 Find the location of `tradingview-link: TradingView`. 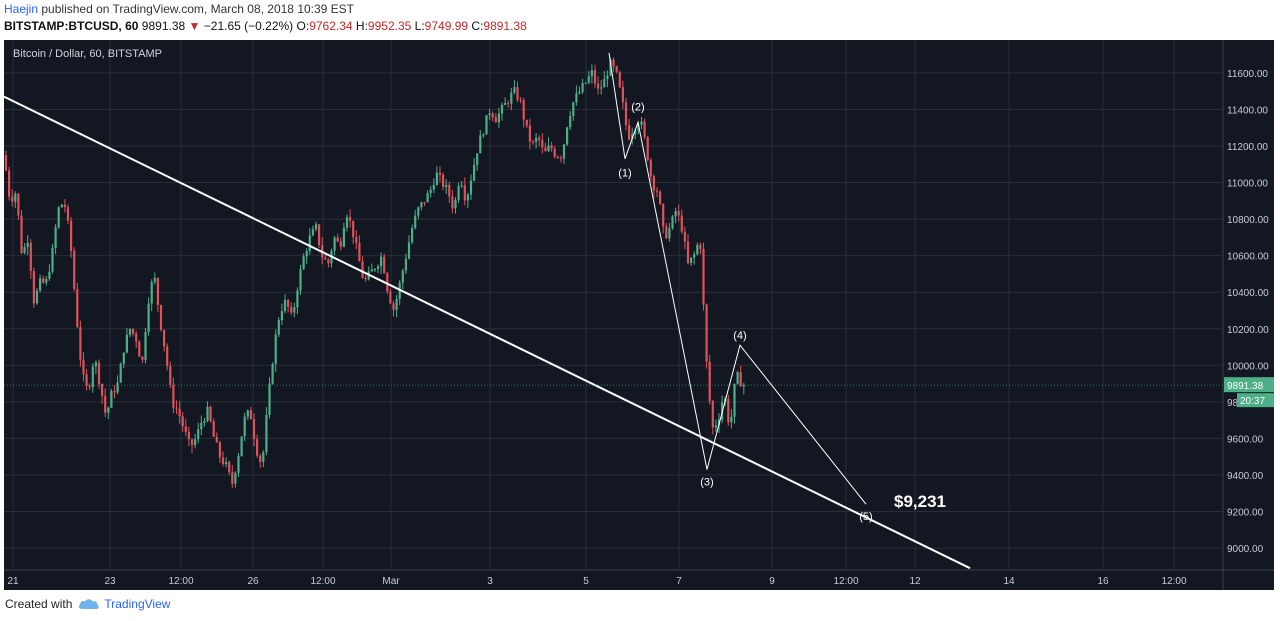

tradingview-link: TradingView is located at coordinates (137, 604).